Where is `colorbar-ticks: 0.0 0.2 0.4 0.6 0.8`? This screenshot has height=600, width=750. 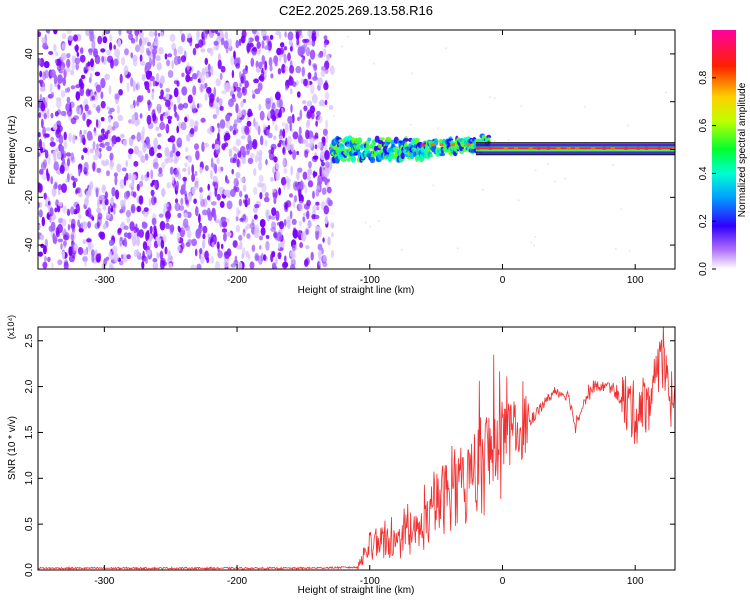
colorbar-ticks: 0.0 0.2 0.4 0.6 0.8 is located at coordinates (707, 173).